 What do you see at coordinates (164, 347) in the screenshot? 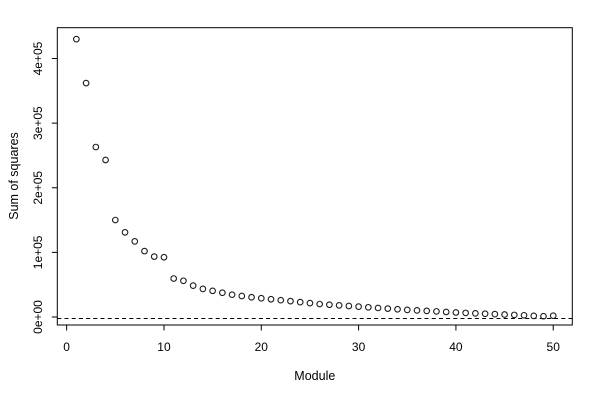
I see `x-tick-label: 10` at bounding box center [164, 347].